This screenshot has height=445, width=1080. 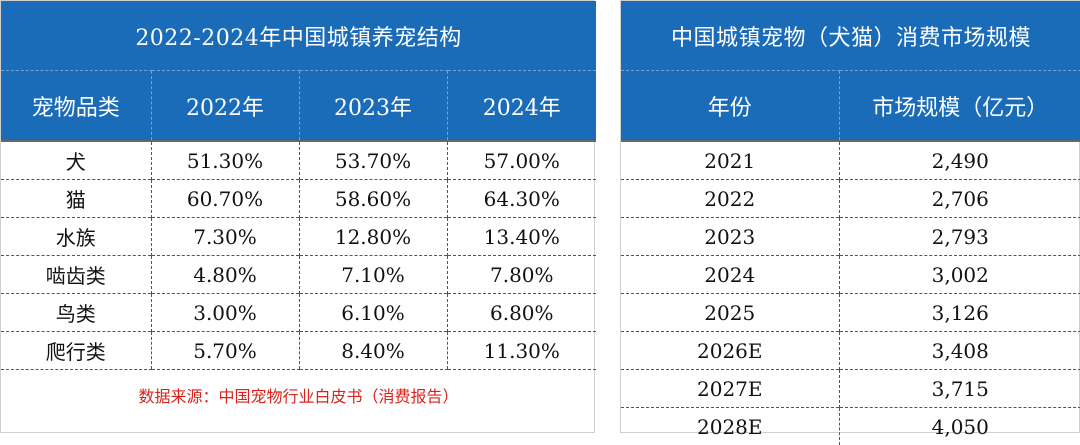 I want to click on table-row: 2021 2,490, so click(x=850, y=160).